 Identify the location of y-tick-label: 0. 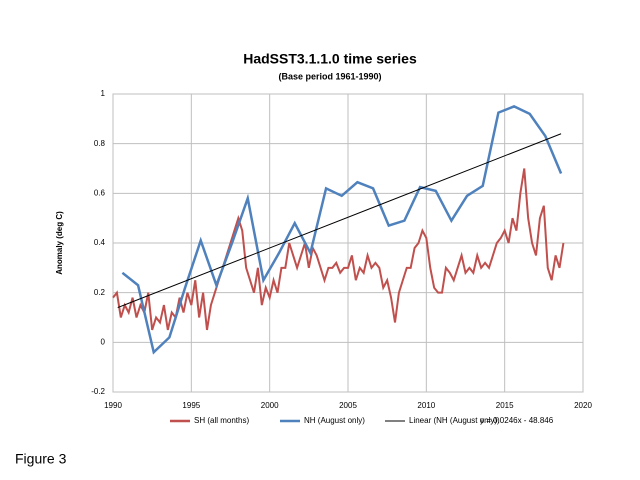
(103, 341).